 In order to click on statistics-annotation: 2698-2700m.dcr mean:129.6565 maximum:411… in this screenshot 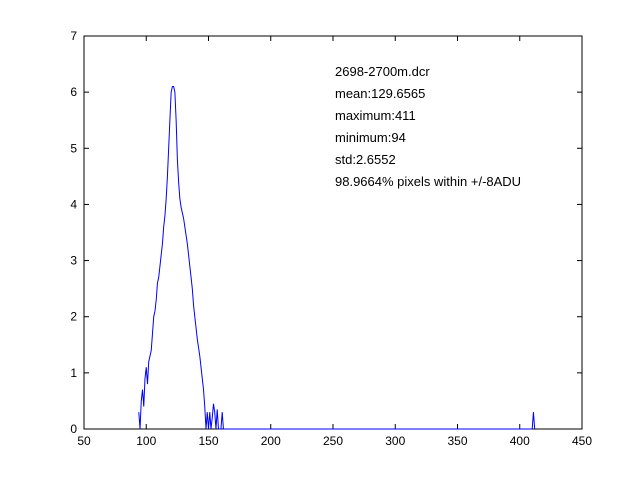, I will do `click(428, 126)`.